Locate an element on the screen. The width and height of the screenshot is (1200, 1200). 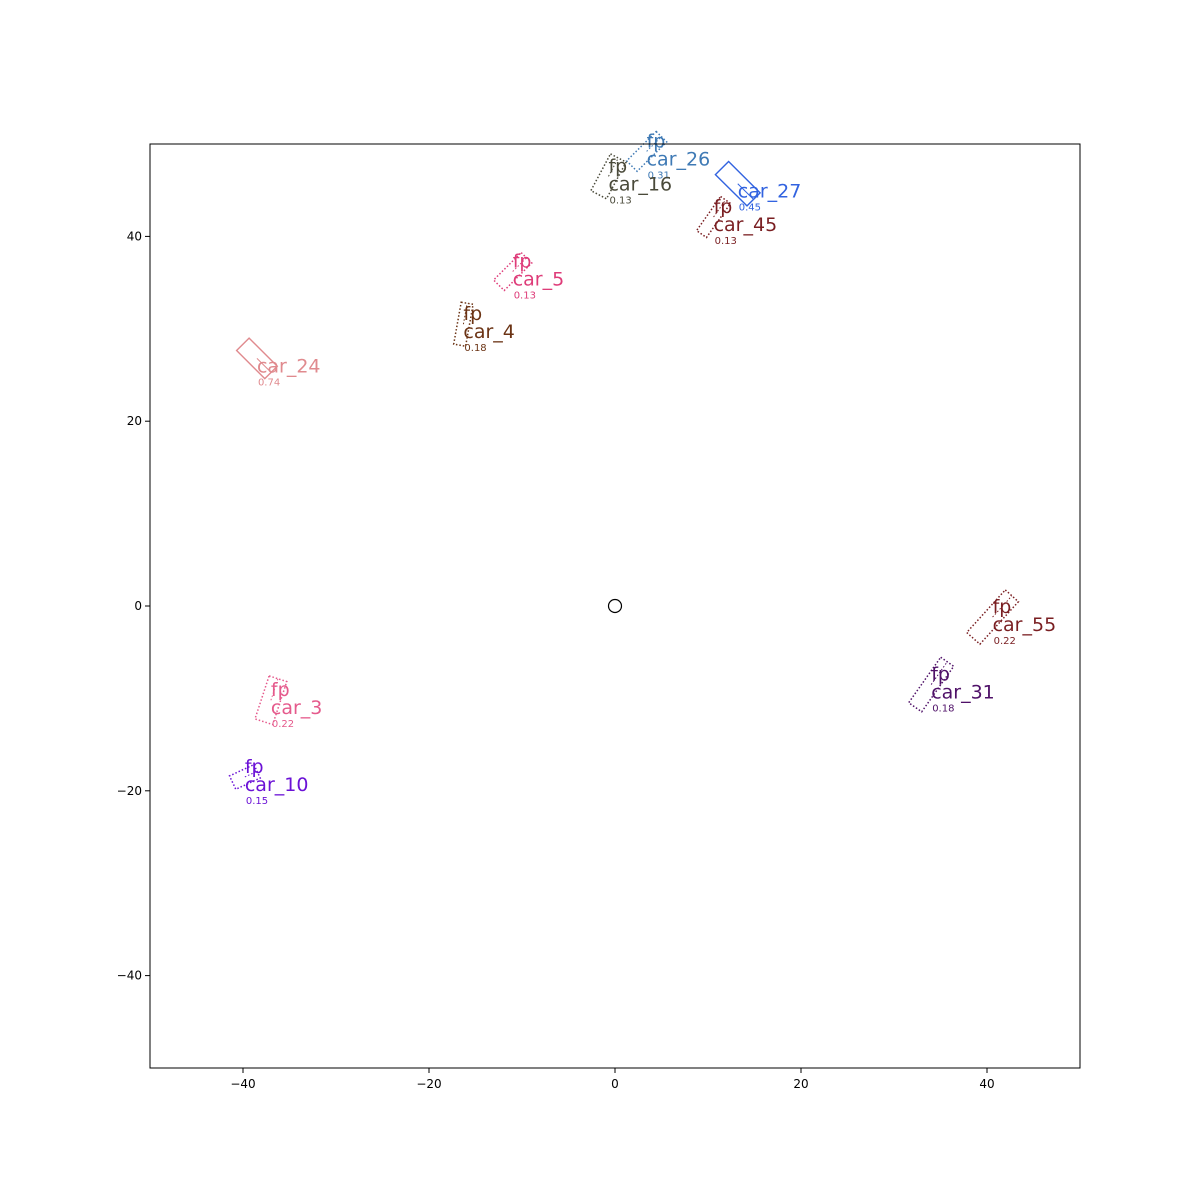
object-label: car_24 is located at coordinates (289, 366).